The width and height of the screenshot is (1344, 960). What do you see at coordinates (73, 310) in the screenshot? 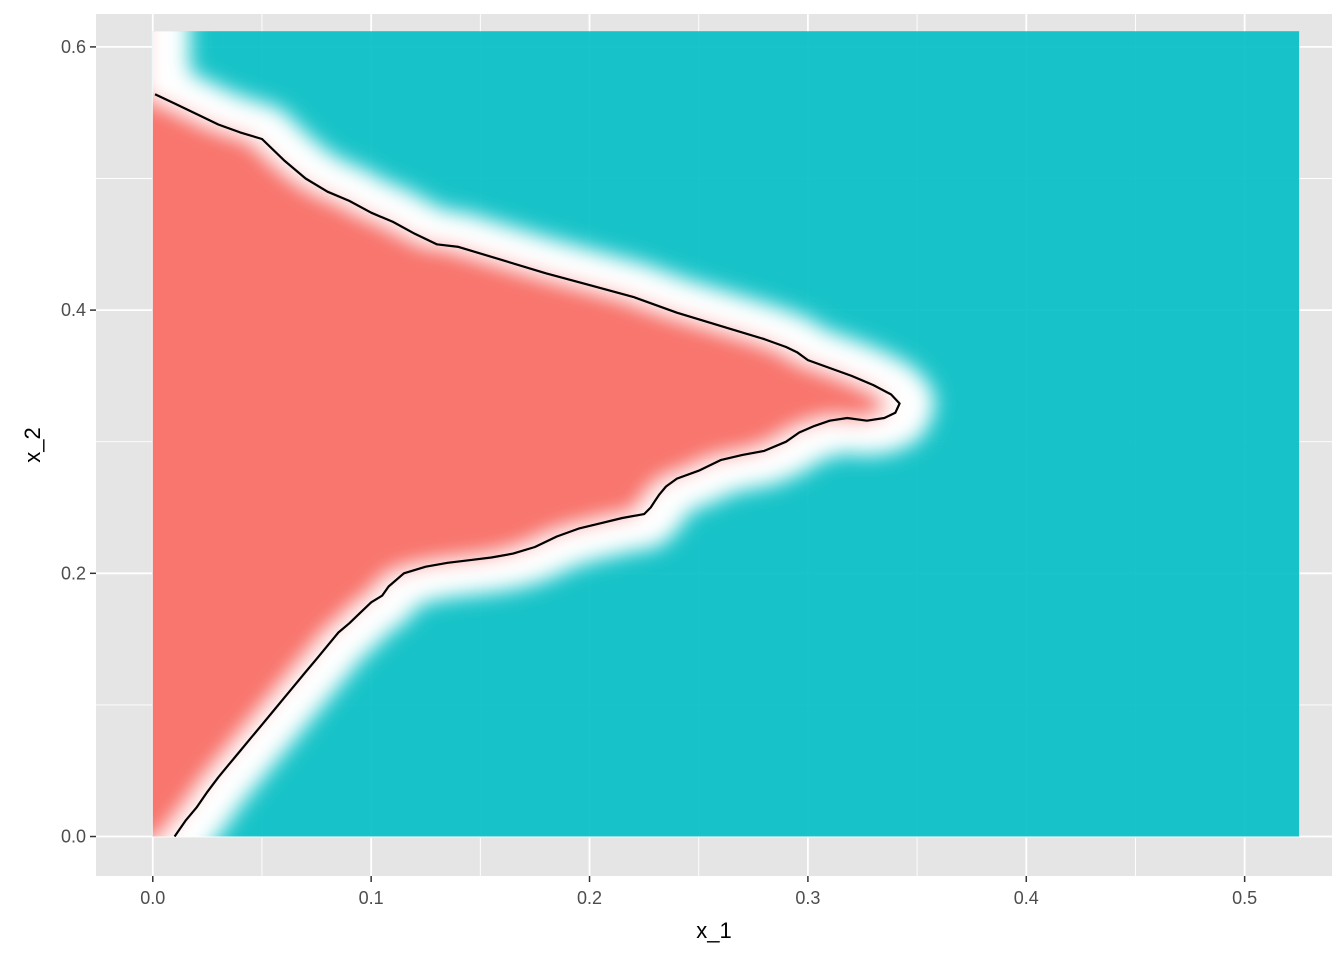
I see `y-tick-label: 0.4` at bounding box center [73, 310].